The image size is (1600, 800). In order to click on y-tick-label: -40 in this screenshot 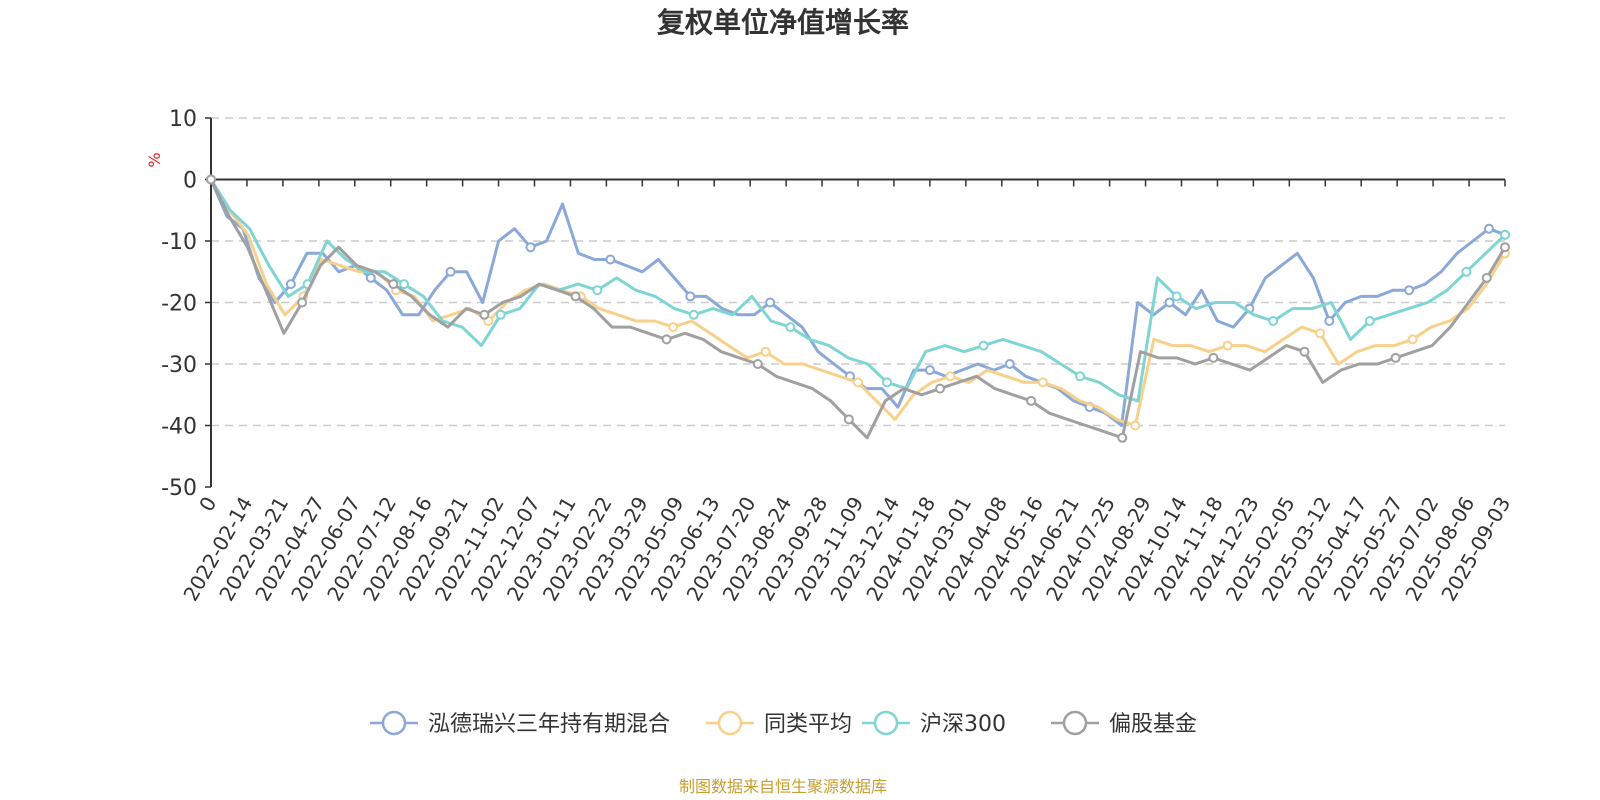, I will do `click(179, 427)`.